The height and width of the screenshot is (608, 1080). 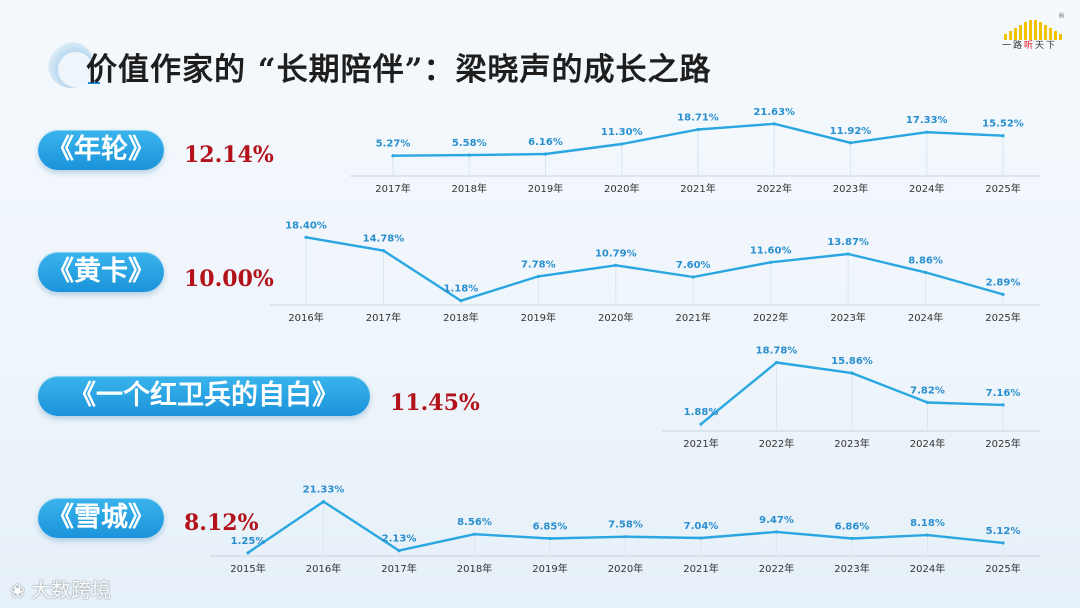 What do you see at coordinates (771, 250) in the screenshot?
I see `data-label: 11.60%` at bounding box center [771, 250].